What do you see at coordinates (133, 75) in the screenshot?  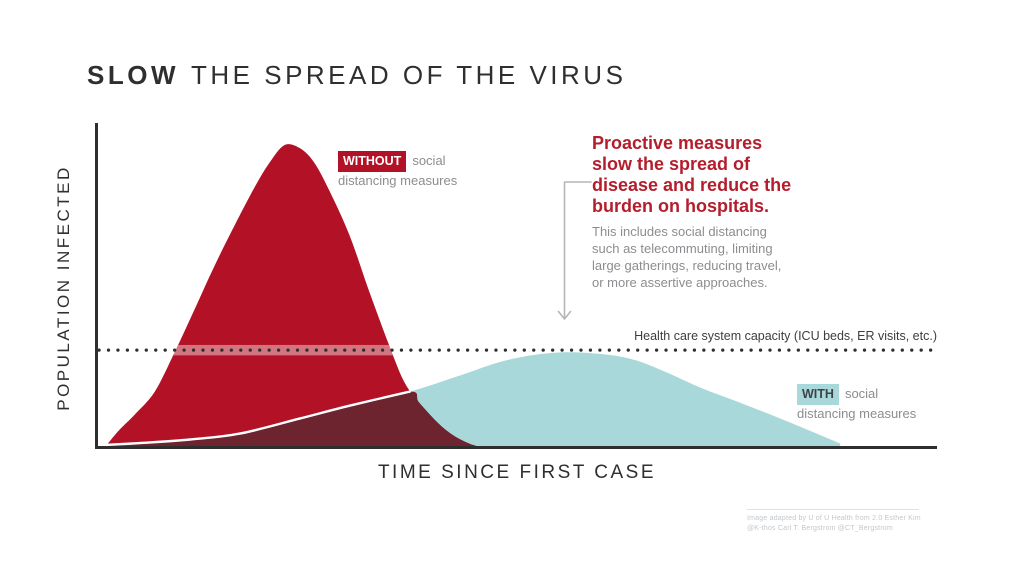 I see `title-emphasis: SLOW` at bounding box center [133, 75].